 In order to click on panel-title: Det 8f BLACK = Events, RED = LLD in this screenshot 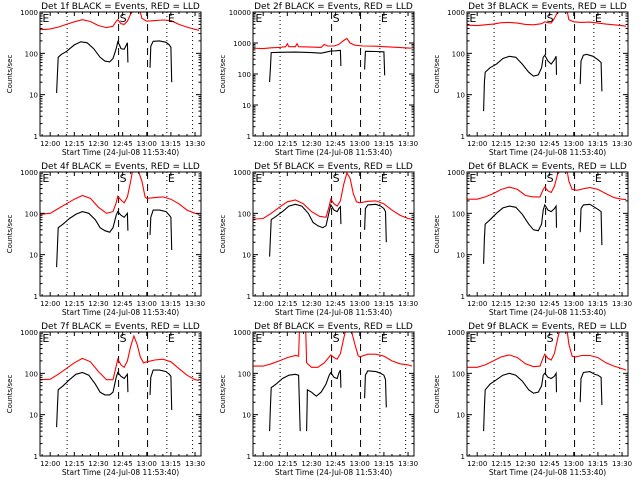, I will do `click(333, 327)`.